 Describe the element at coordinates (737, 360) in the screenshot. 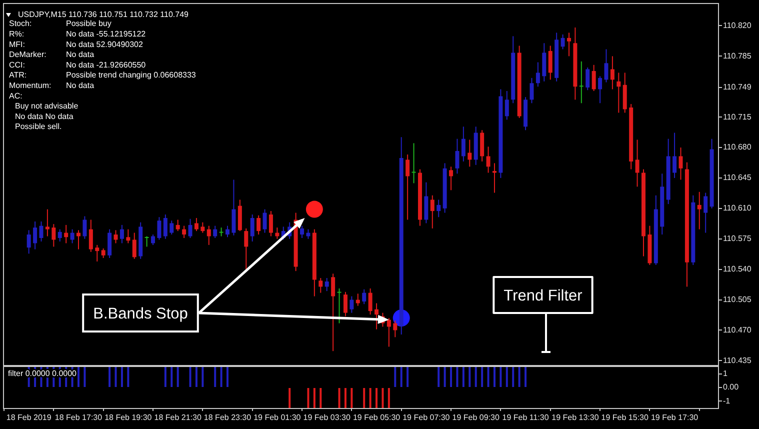

I see `y-tick-label: 110.435` at that location.